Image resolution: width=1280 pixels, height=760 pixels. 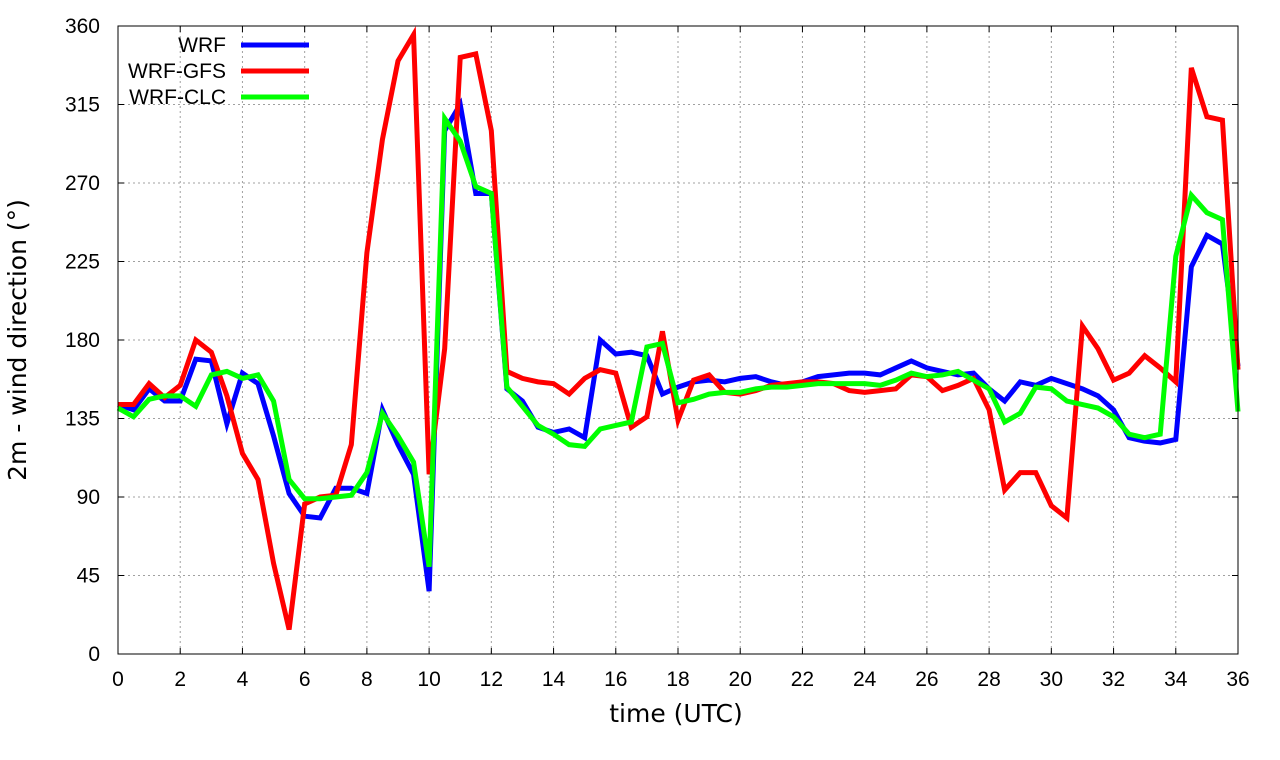 What do you see at coordinates (554, 679) in the screenshot?
I see `x-tick-label: 14` at bounding box center [554, 679].